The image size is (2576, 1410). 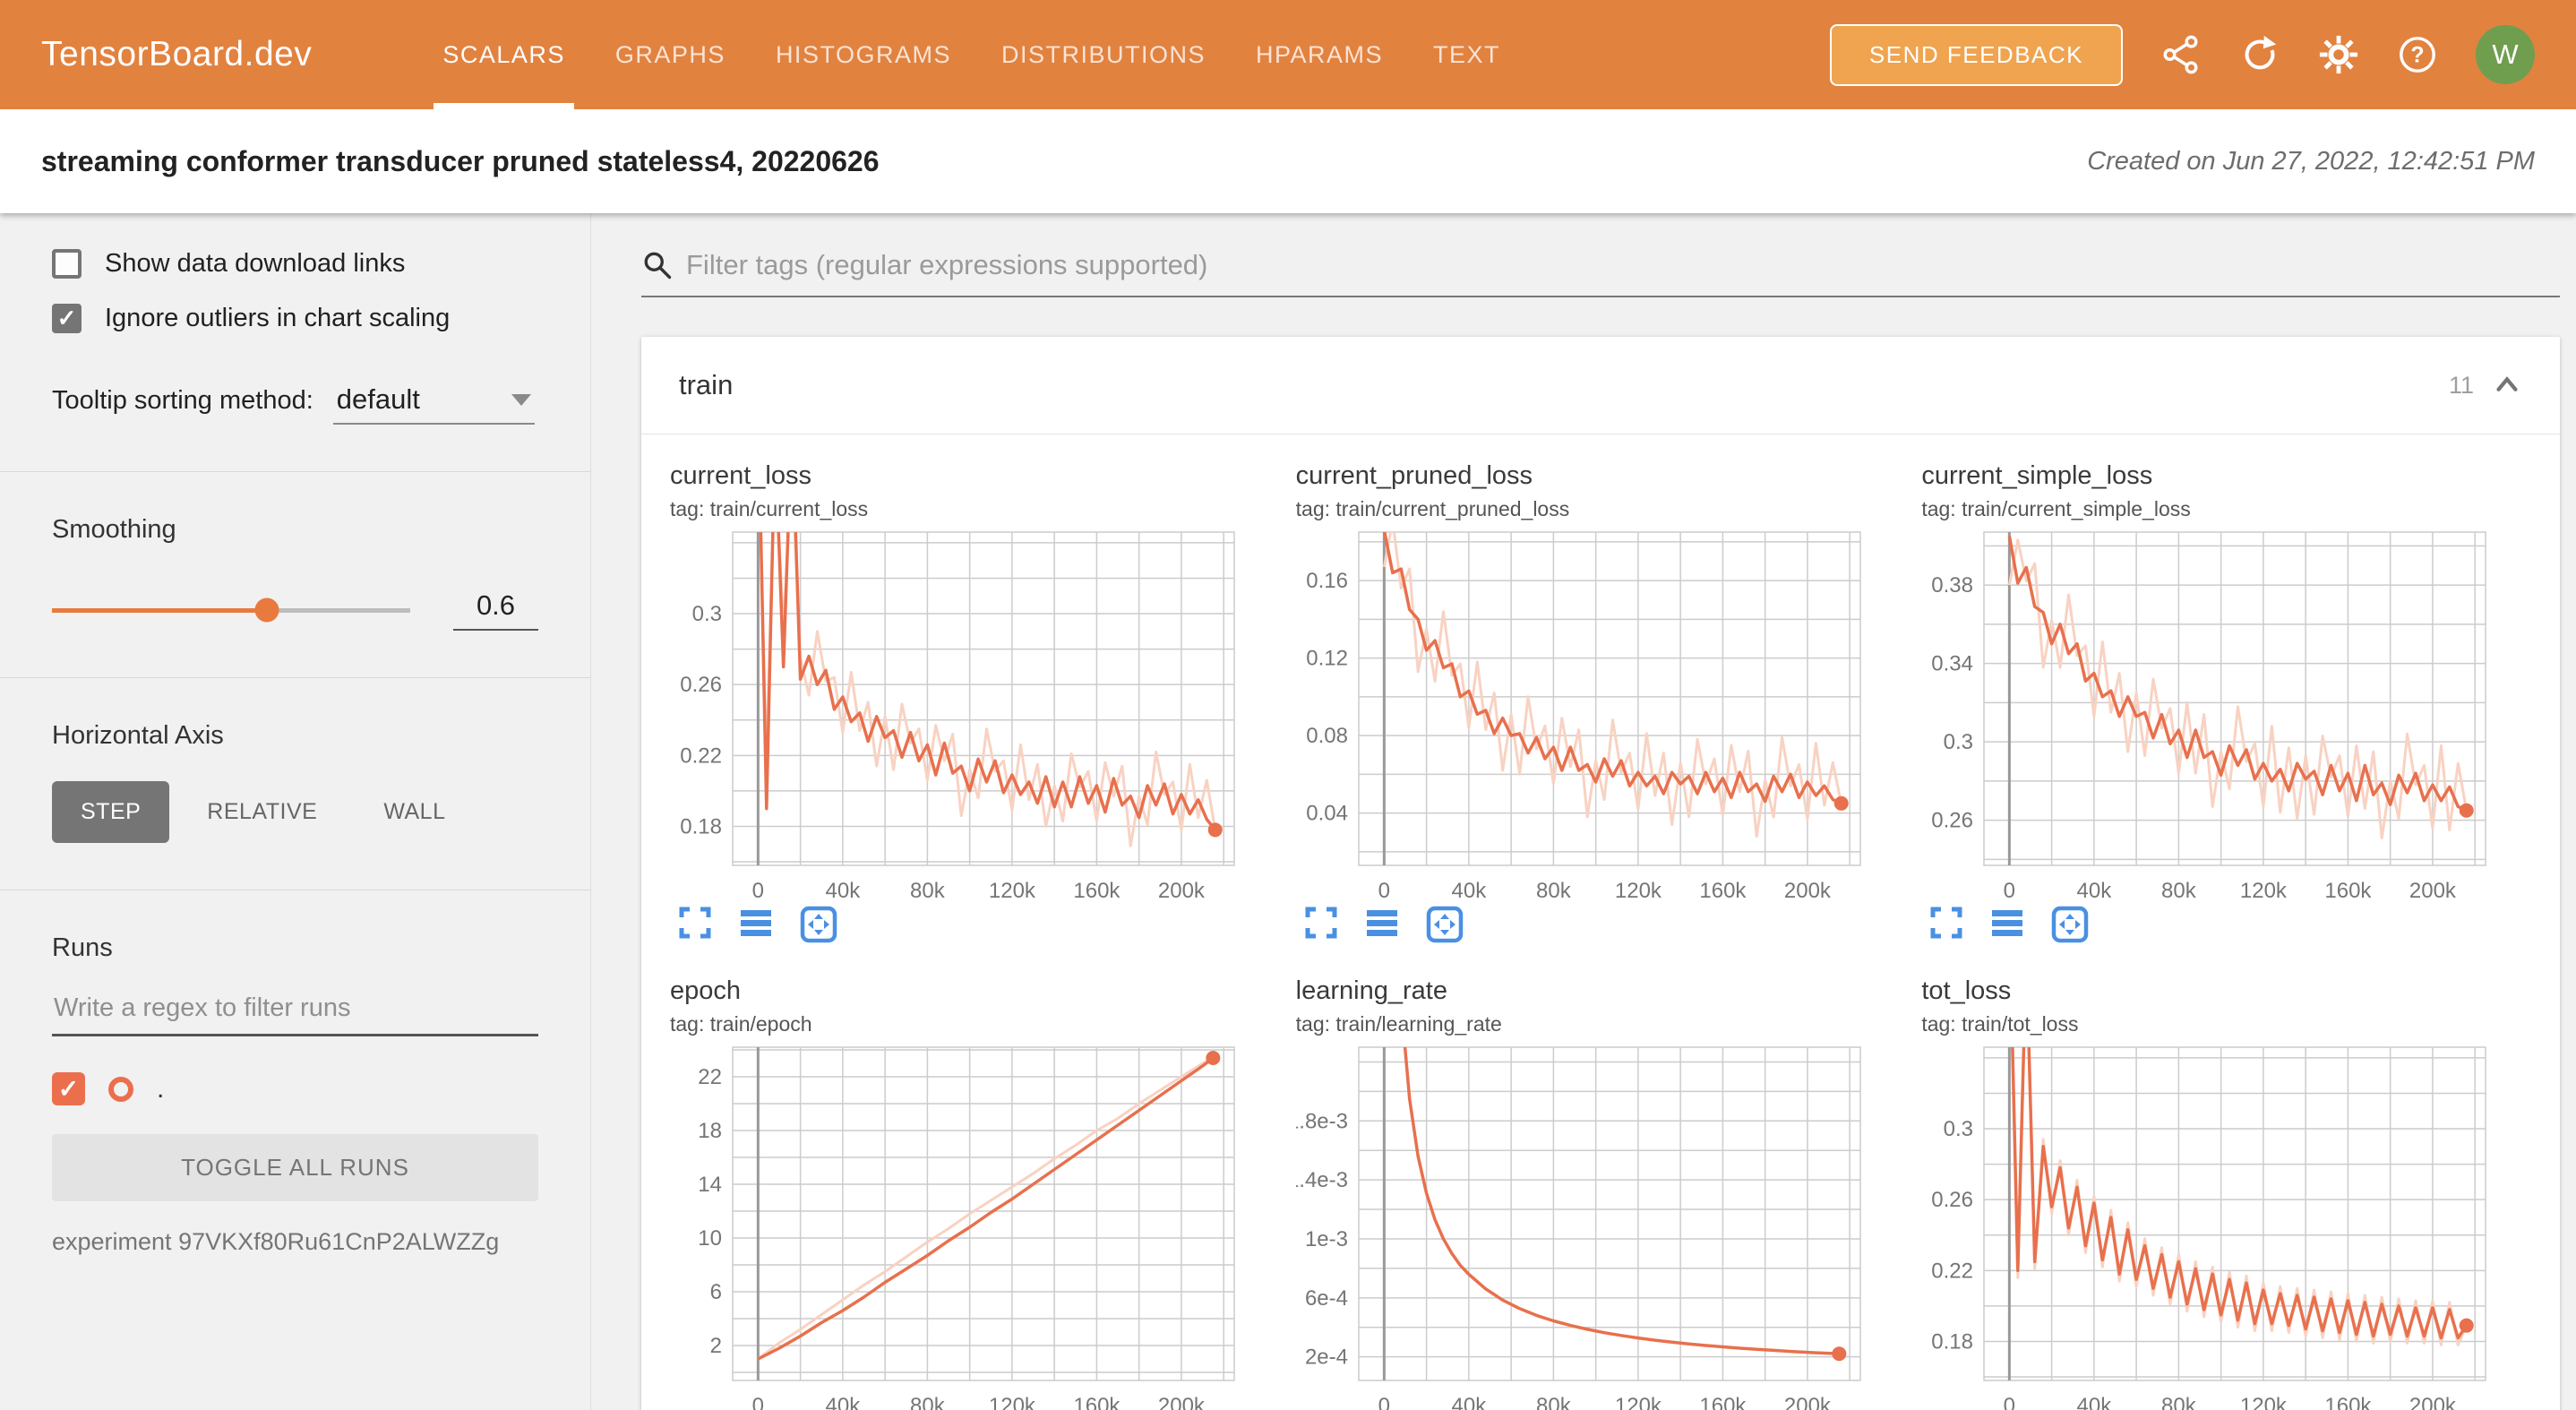 I want to click on chart-tag: tag: train/current_pruned_loss, so click(x=1432, y=508).